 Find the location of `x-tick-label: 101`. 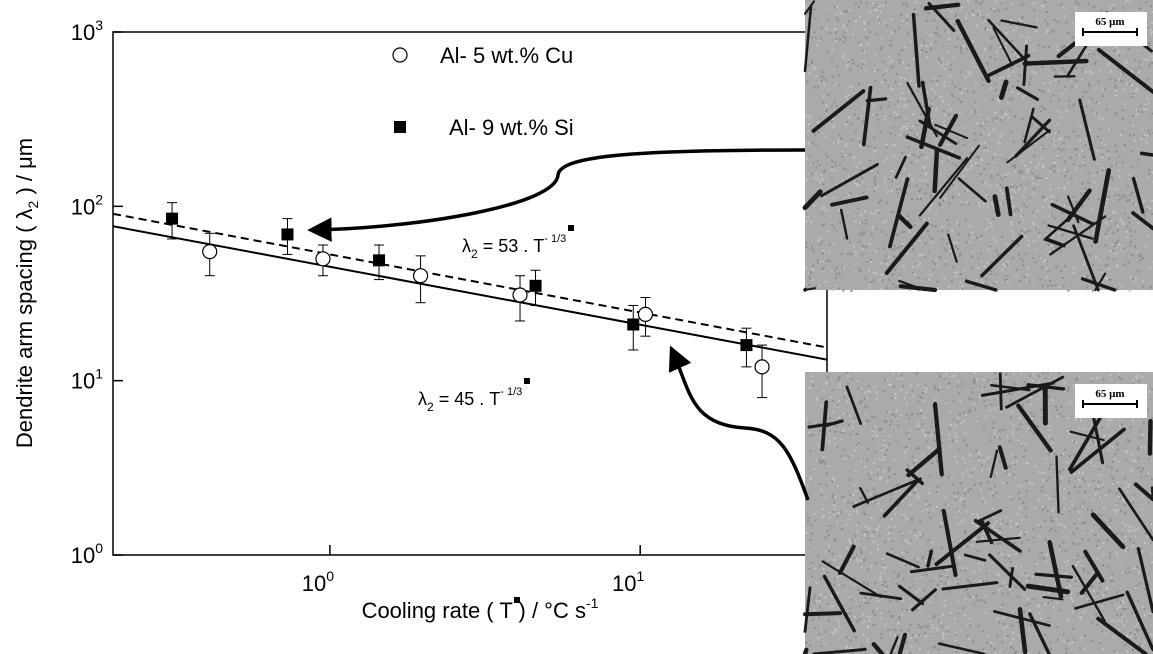

x-tick-label: 101 is located at coordinates (628, 582).